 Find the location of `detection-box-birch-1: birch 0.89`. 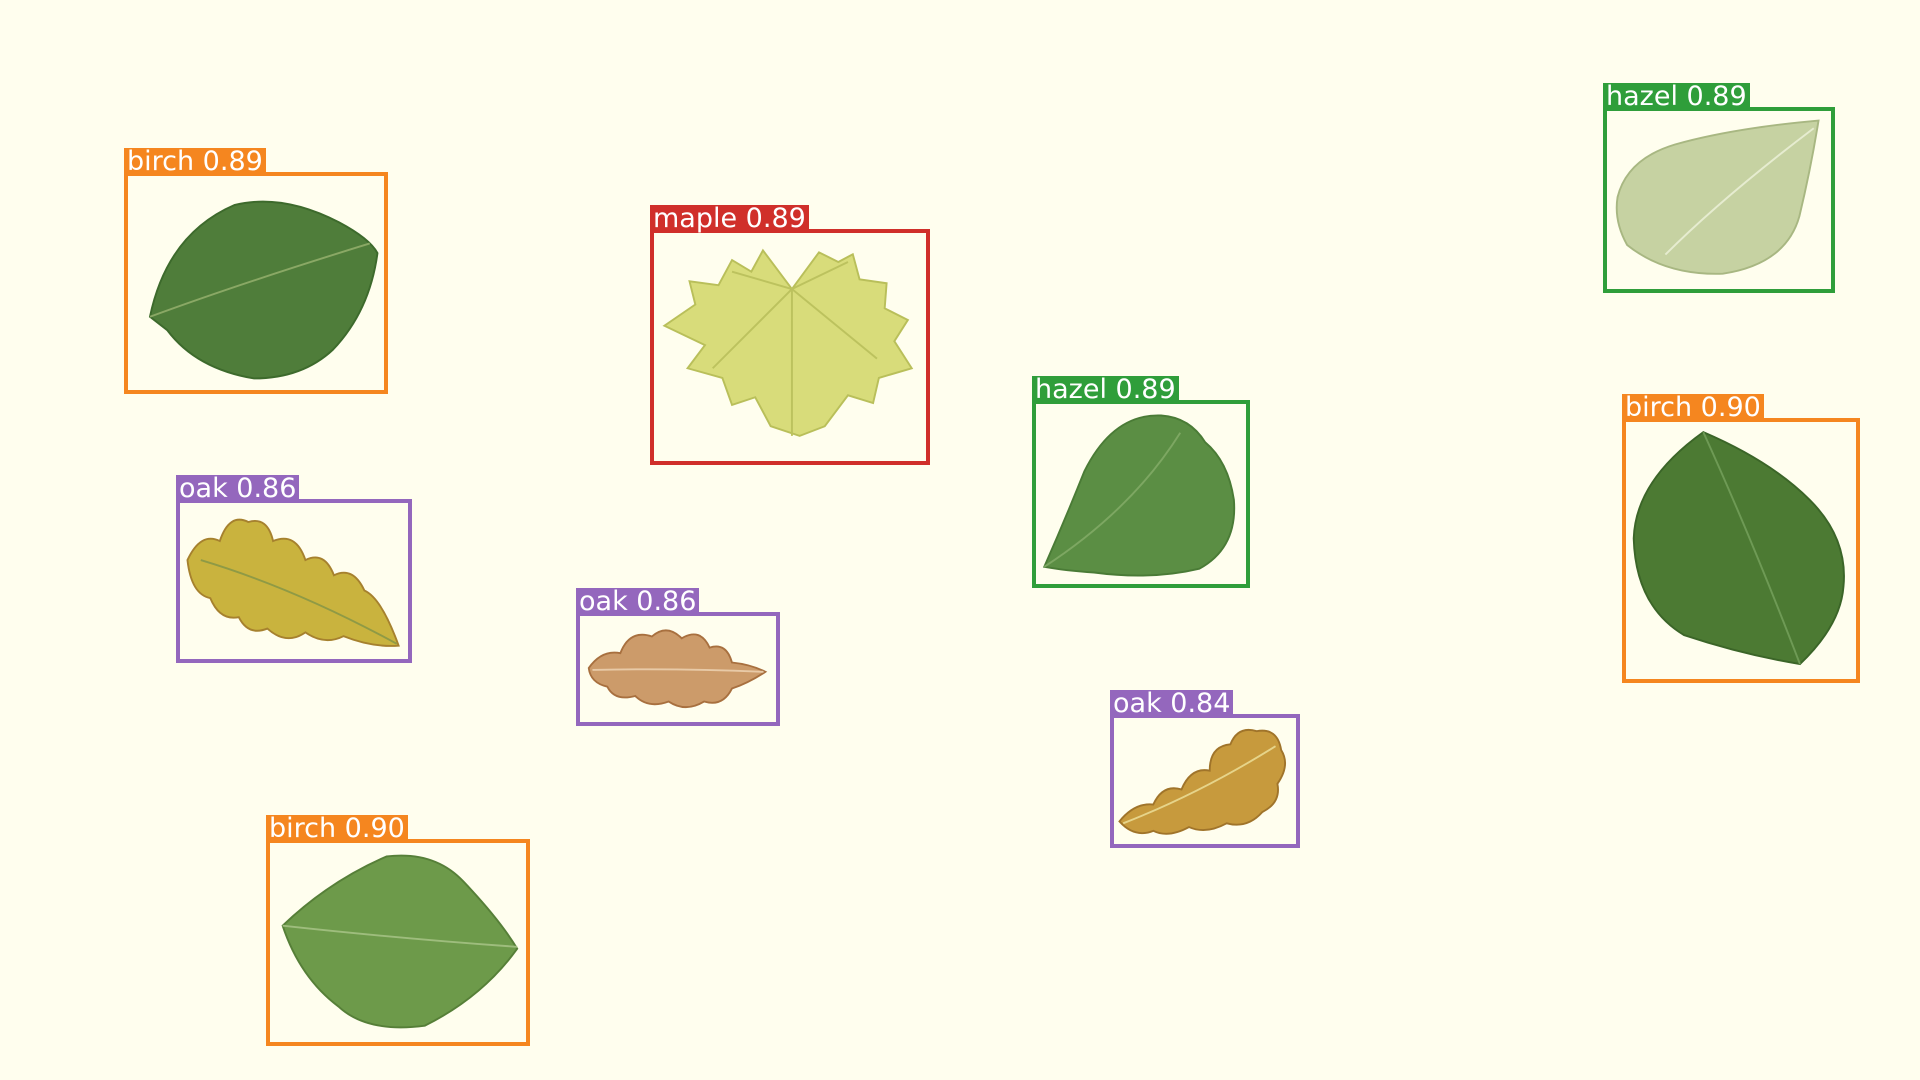

detection-box-birch-1: birch 0.89 is located at coordinates (256, 271).